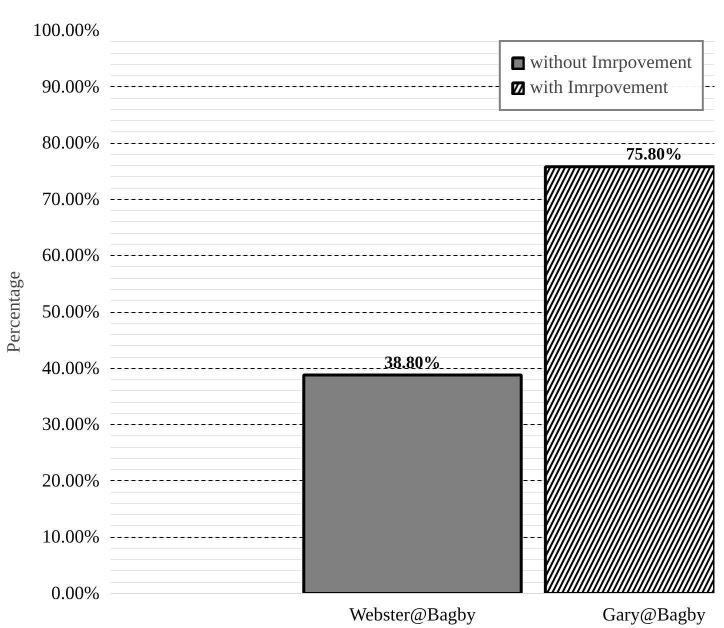 This screenshot has height=628, width=724. I want to click on y-tick-label: 40.00%, so click(71, 368).